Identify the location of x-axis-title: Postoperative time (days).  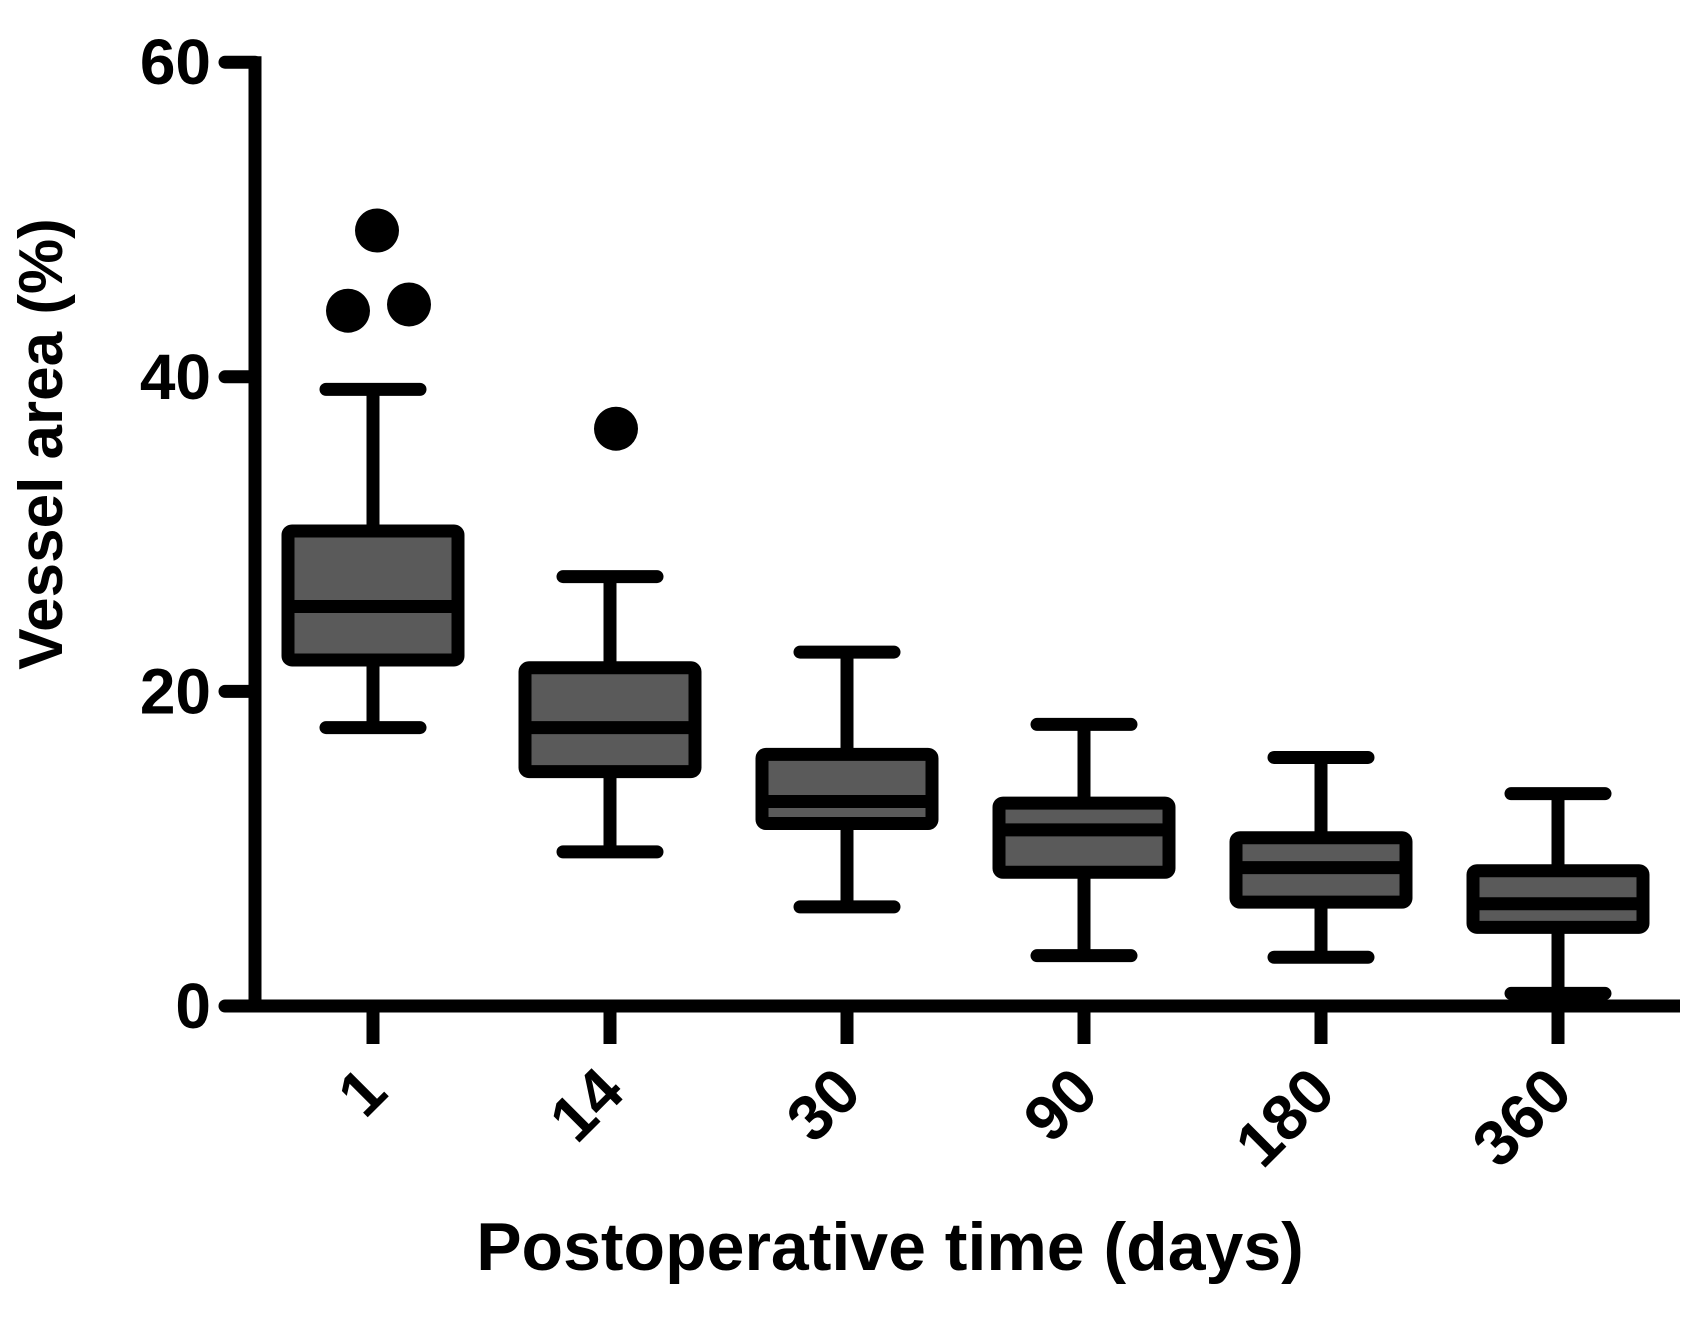
(890, 1247).